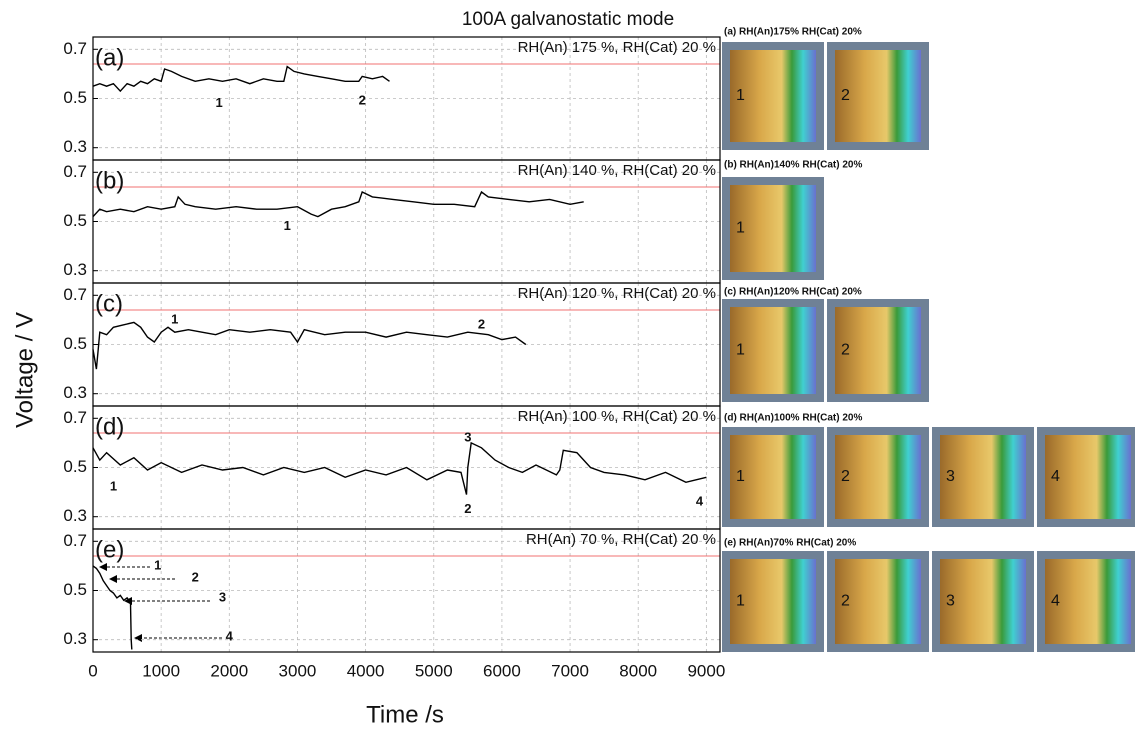 This screenshot has height=729, width=1135. Describe the element at coordinates (570, 670) in the screenshot. I see `x-tick-label: 7000` at that location.